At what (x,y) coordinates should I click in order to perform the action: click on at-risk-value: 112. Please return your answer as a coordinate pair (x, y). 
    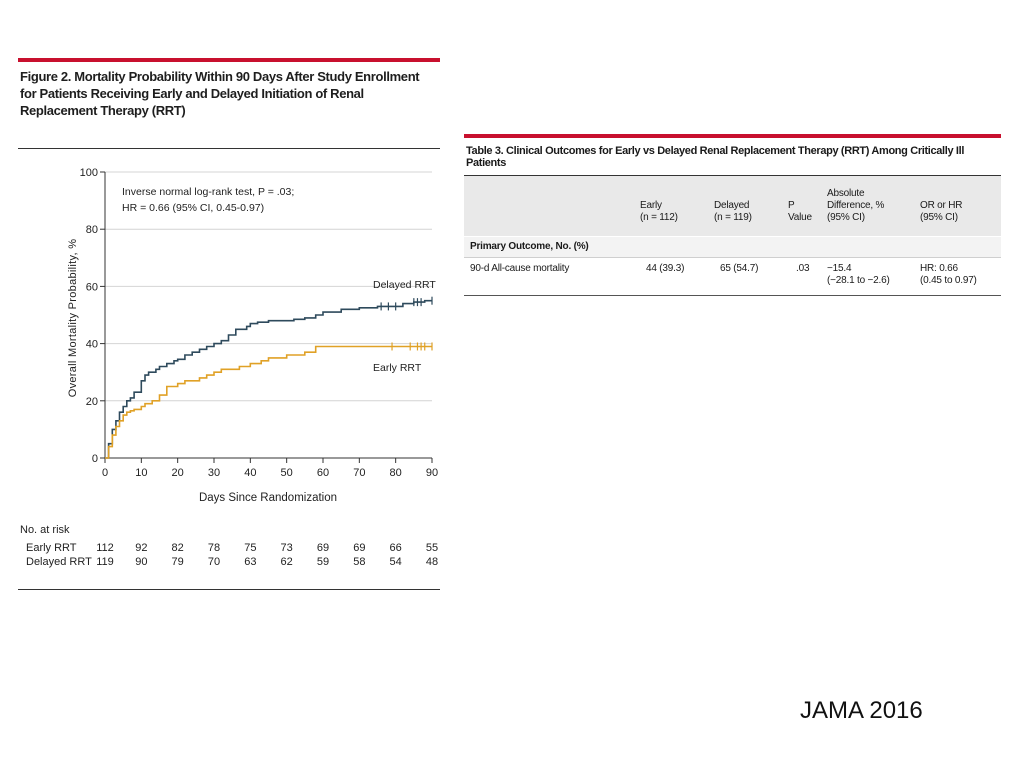
    Looking at the image, I should click on (105, 548).